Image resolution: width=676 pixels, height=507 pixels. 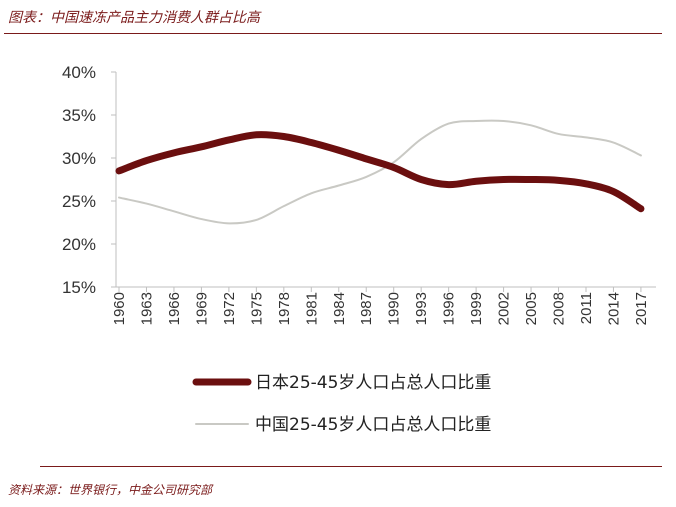 I want to click on x-tick-label: 1975, so click(x=256, y=308).